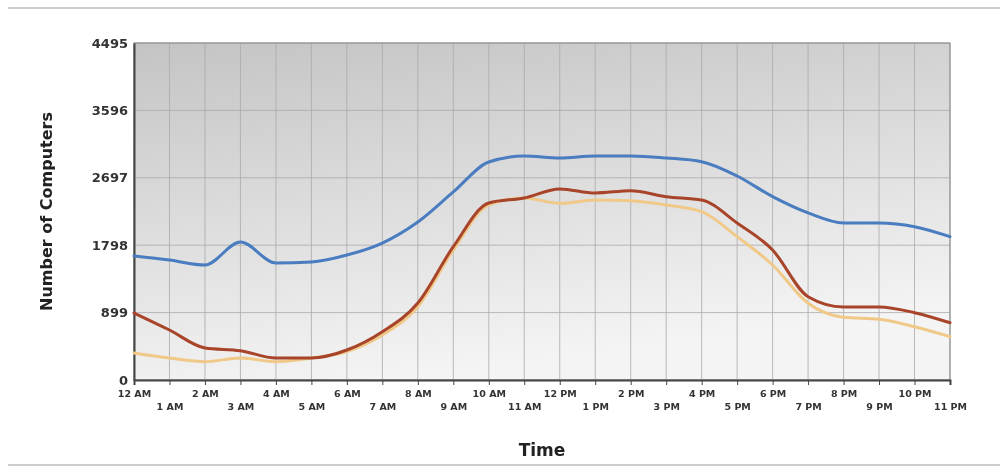  Describe the element at coordinates (109, 43) in the screenshot. I see `y-tick-label: 4495` at that location.